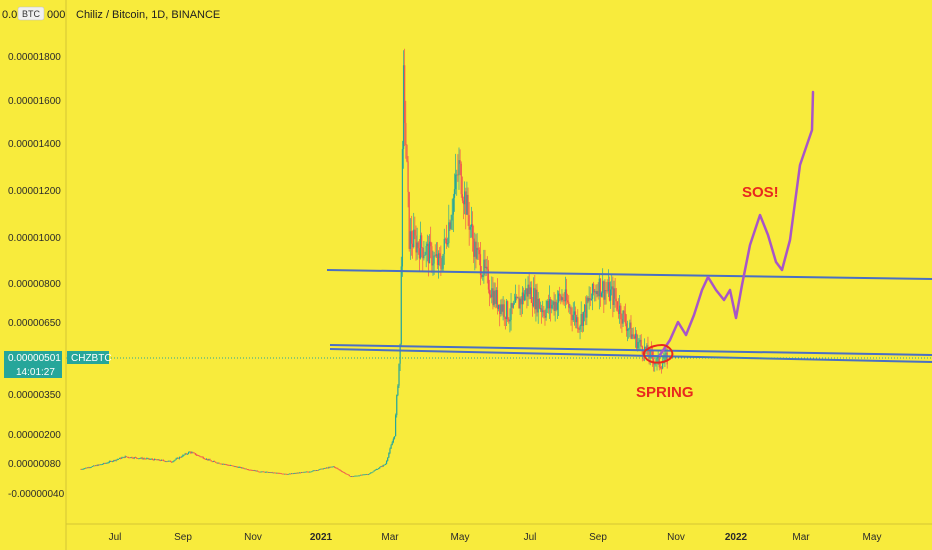 Image resolution: width=932 pixels, height=550 pixels. I want to click on trendlines, so click(629, 316).